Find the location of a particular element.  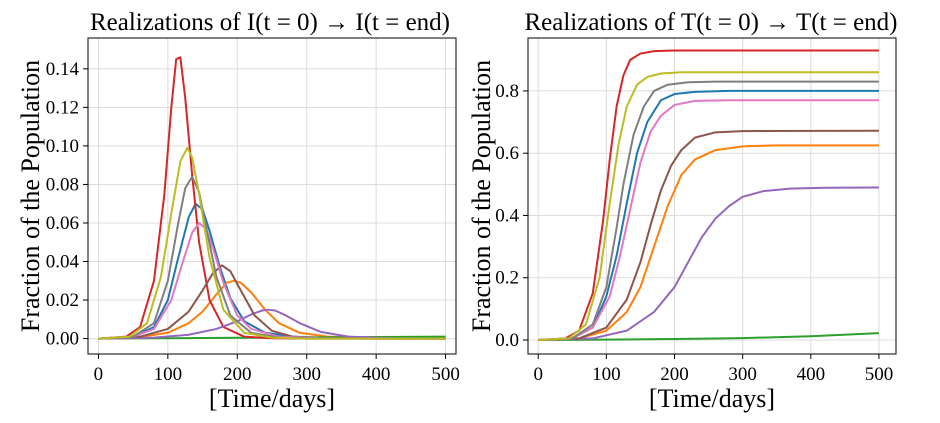

y-tick-label: 0.8 is located at coordinates (507, 91).